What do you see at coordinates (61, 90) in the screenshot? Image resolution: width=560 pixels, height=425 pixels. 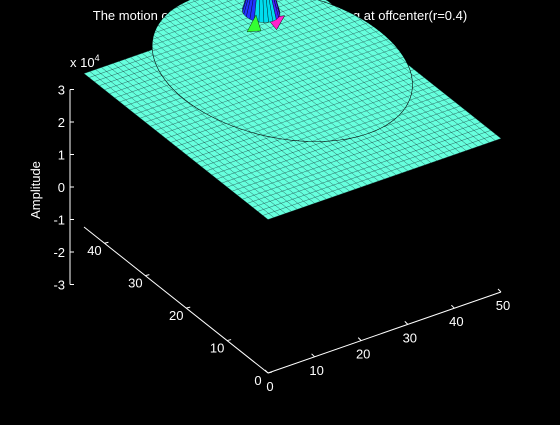 I see `z-tick-label: 3` at bounding box center [61, 90].